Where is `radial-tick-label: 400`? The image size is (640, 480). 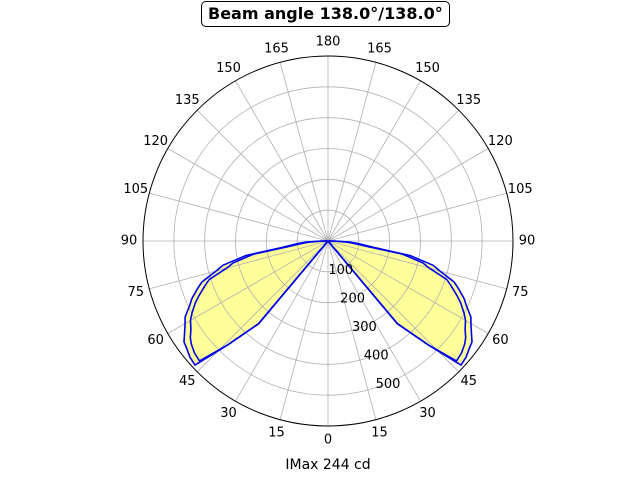
radial-tick-label: 400 is located at coordinates (376, 355).